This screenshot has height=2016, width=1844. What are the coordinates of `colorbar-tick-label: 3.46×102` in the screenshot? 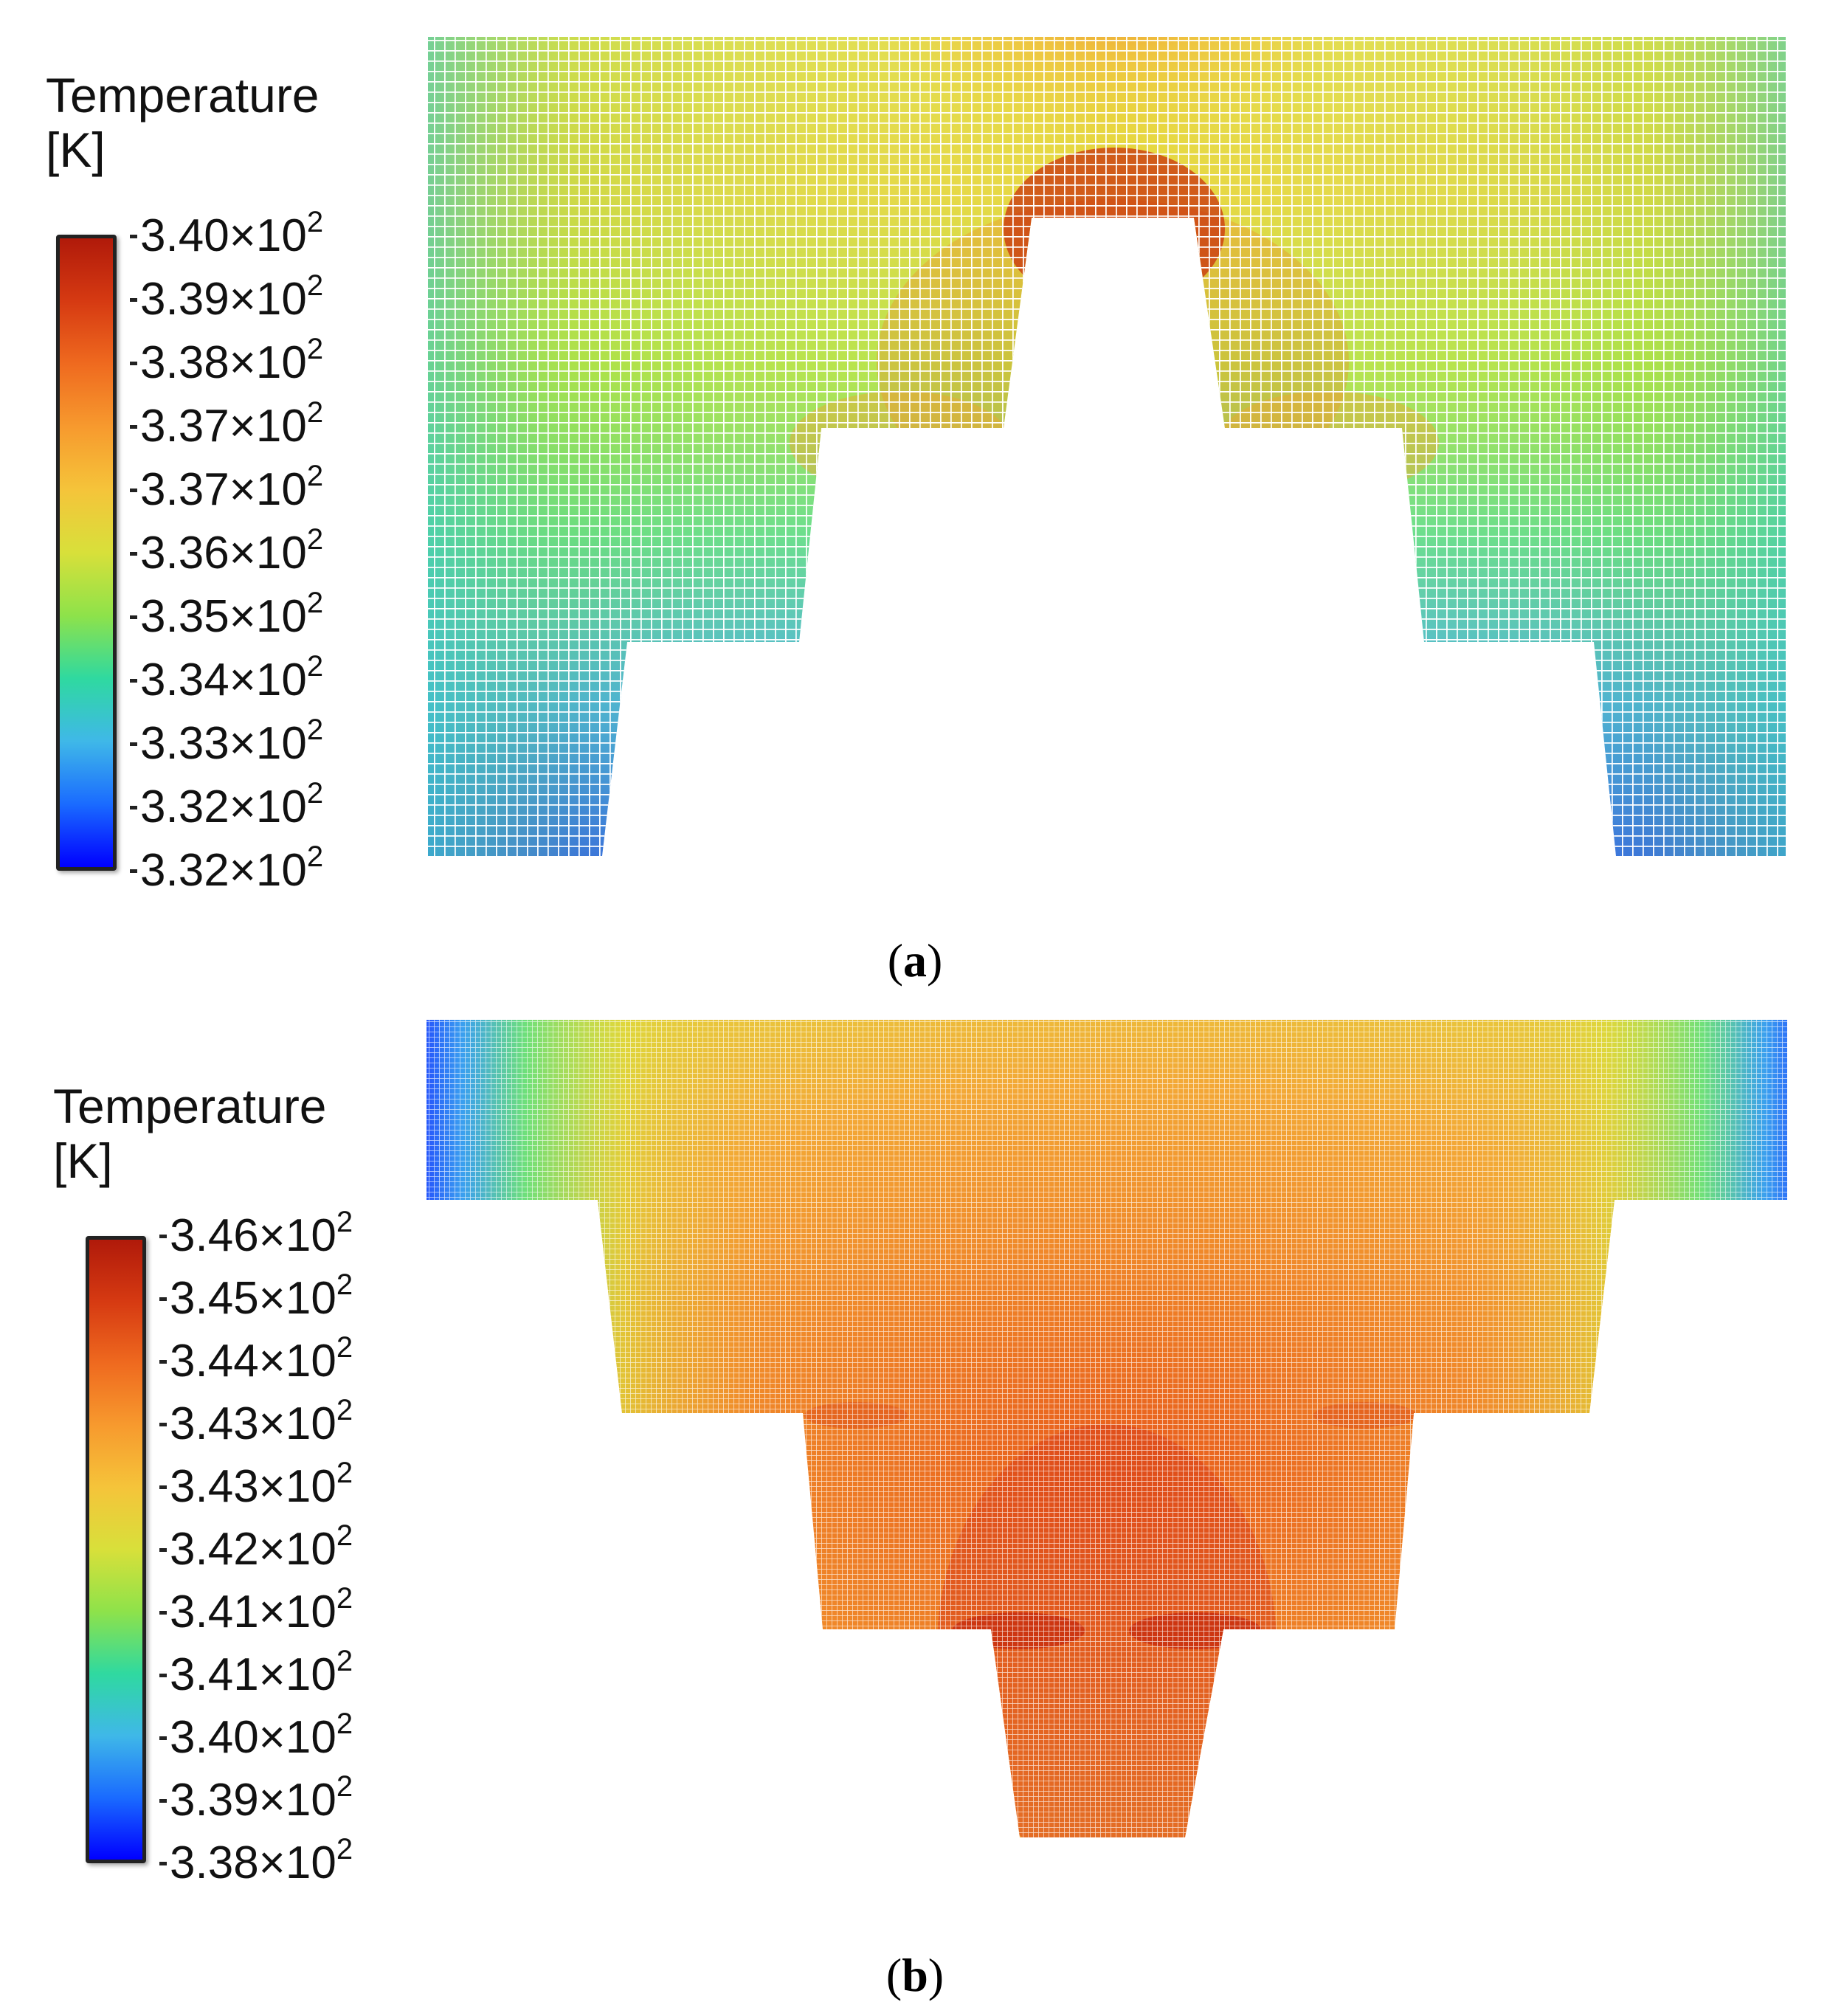 It's located at (256, 1234).